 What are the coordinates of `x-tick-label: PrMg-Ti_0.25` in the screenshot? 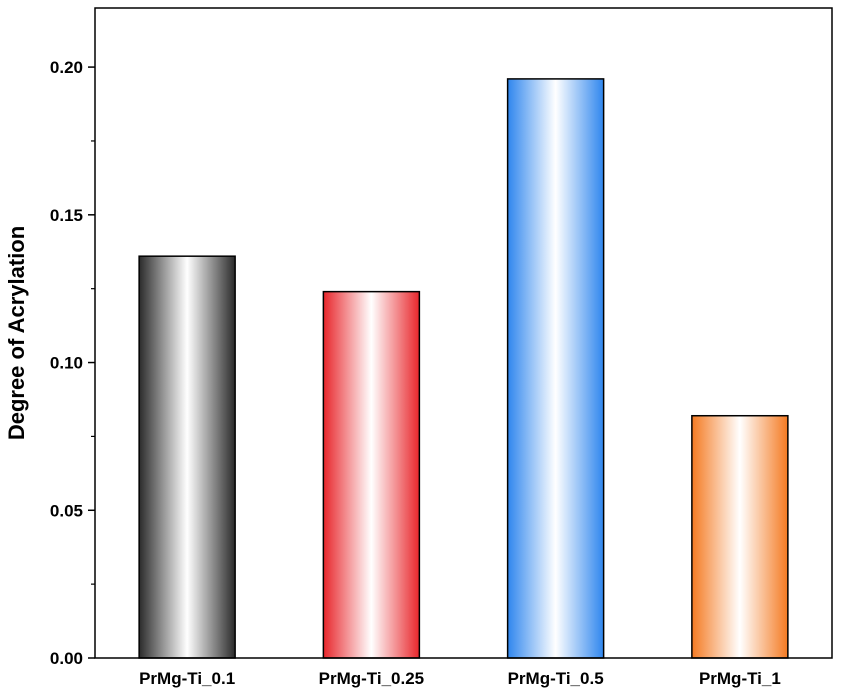 It's located at (372, 678).